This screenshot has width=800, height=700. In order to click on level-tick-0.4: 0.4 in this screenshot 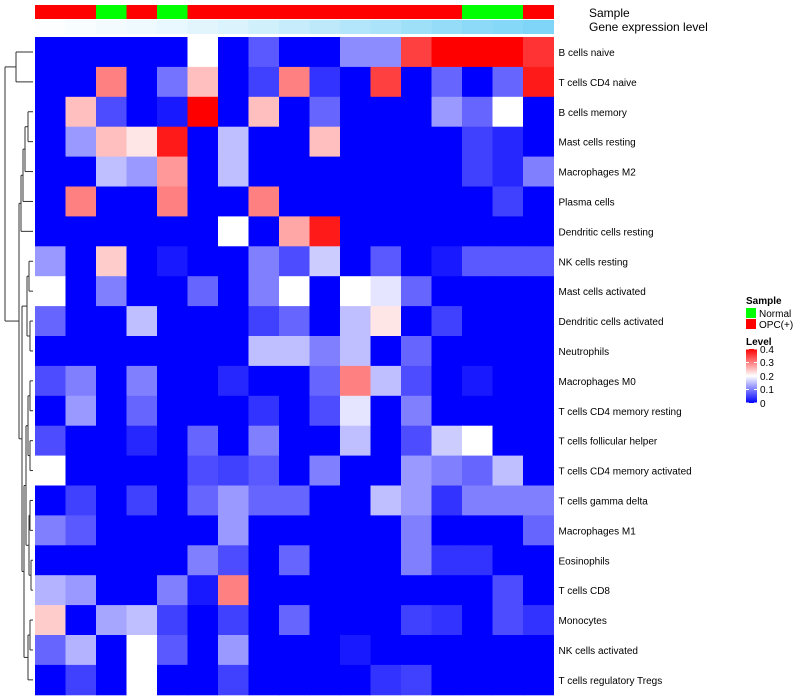, I will do `click(767, 350)`.